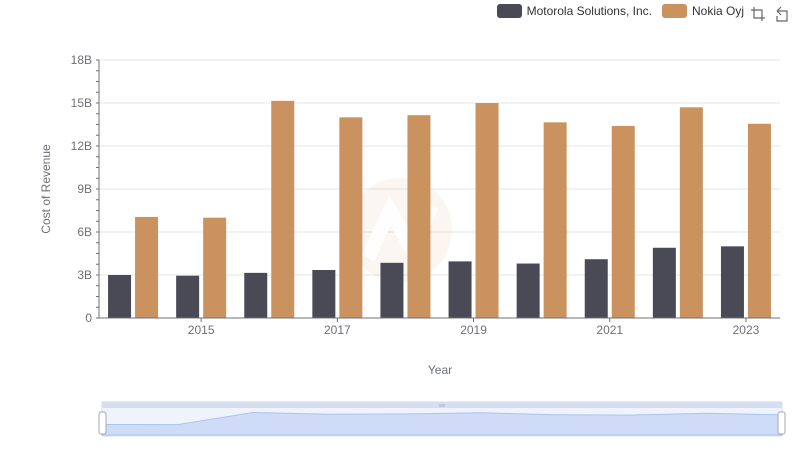 The height and width of the screenshot is (461, 800). I want to click on legend-swatch-nokia, so click(674, 11).